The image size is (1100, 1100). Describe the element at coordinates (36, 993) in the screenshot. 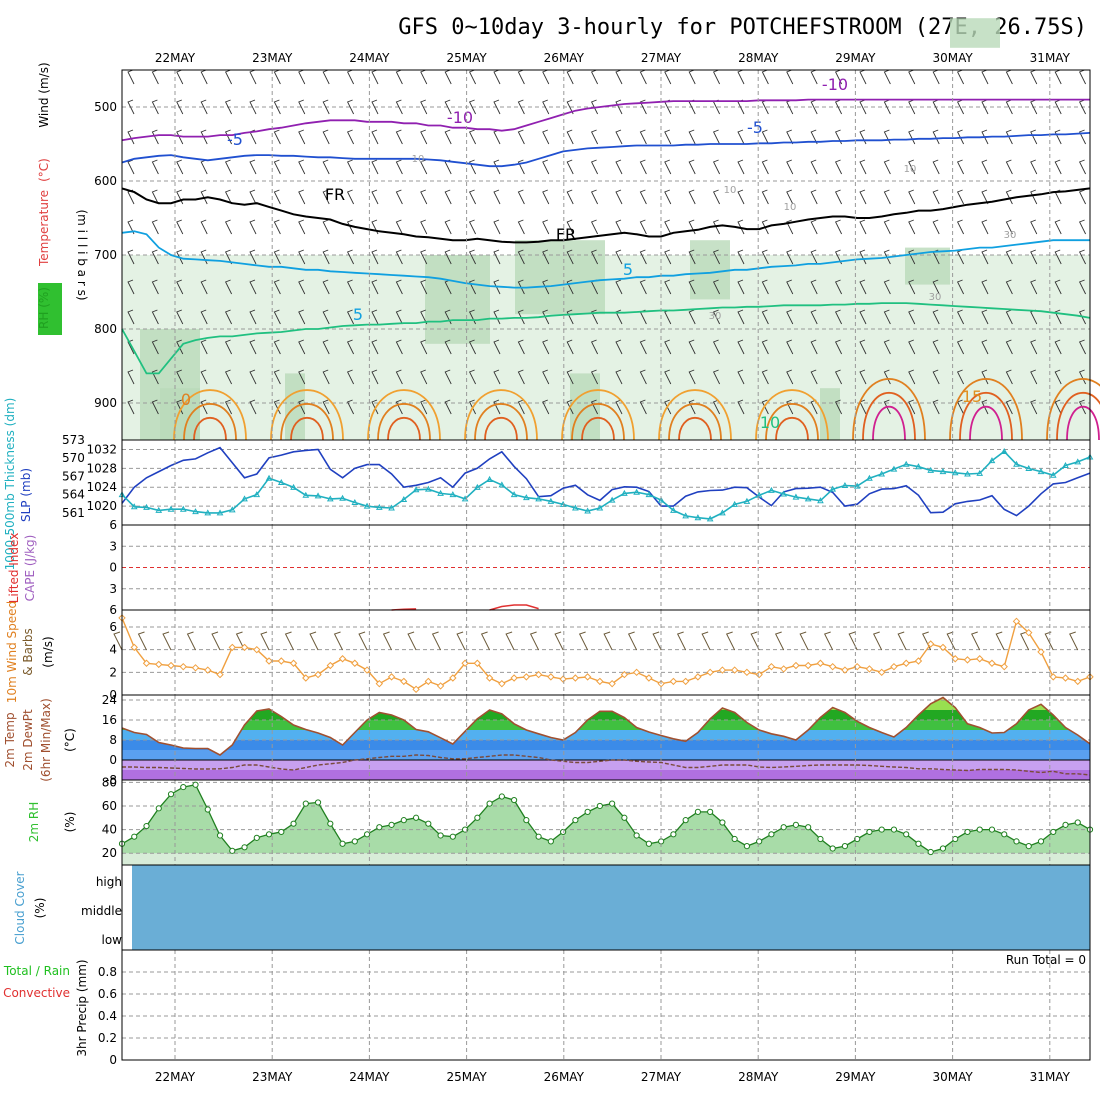

I see `precip-legend-label: Convective` at that location.